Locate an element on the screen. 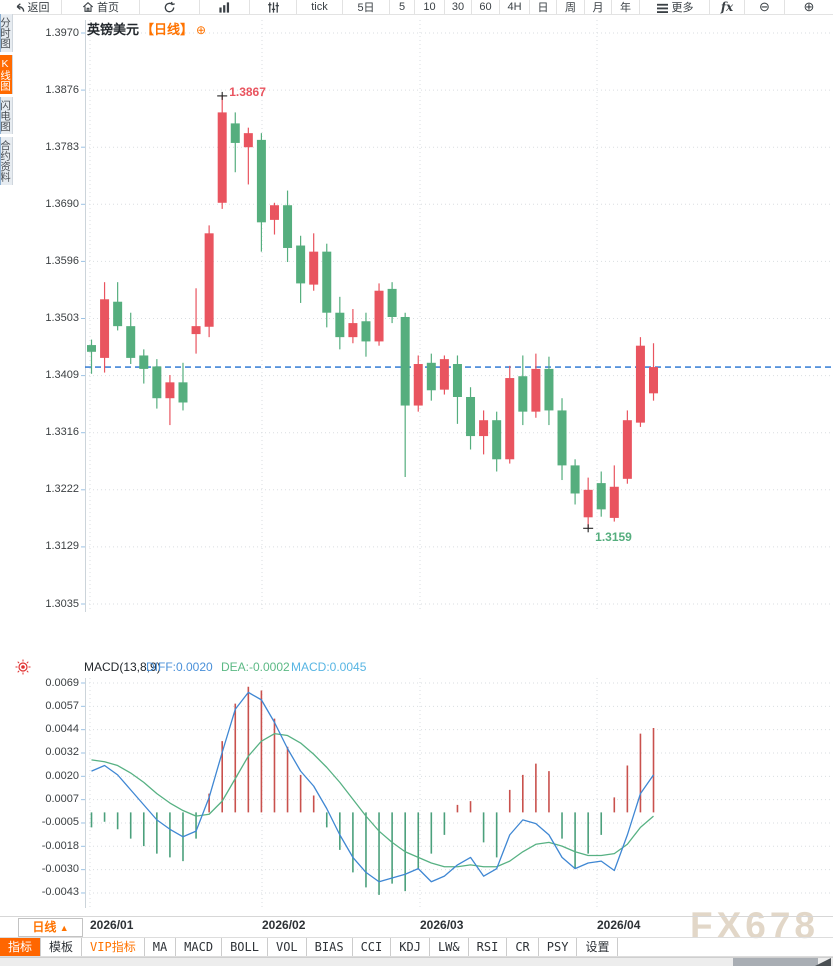 The image size is (833, 966). chart-bars-icon is located at coordinates (224, 7).